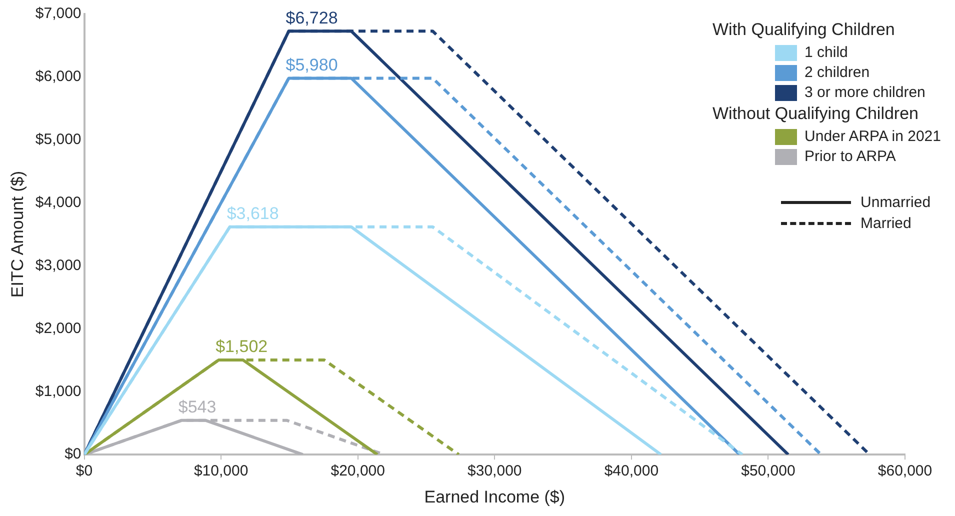 The image size is (955, 516). Describe the element at coordinates (58, 139) in the screenshot. I see `y-tick-label: $5,000` at that location.